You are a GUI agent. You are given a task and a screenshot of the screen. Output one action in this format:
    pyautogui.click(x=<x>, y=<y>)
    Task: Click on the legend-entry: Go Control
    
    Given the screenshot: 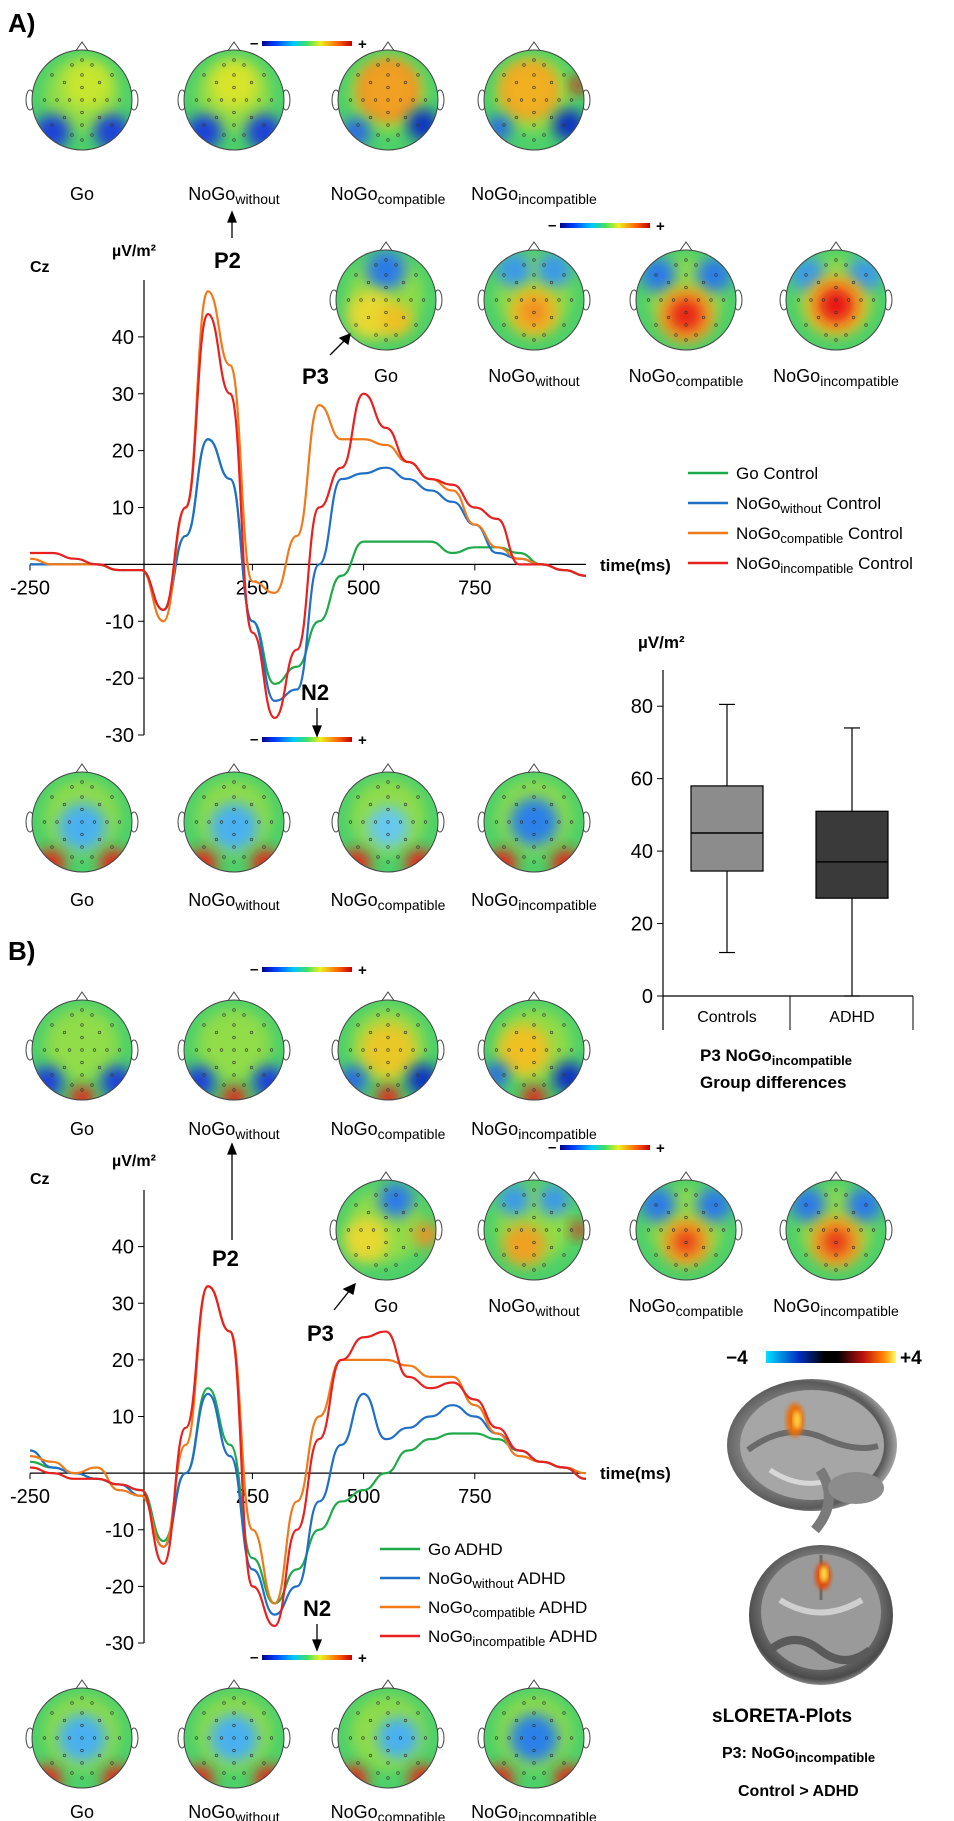 What is the action you would take?
    pyautogui.click(x=777, y=473)
    